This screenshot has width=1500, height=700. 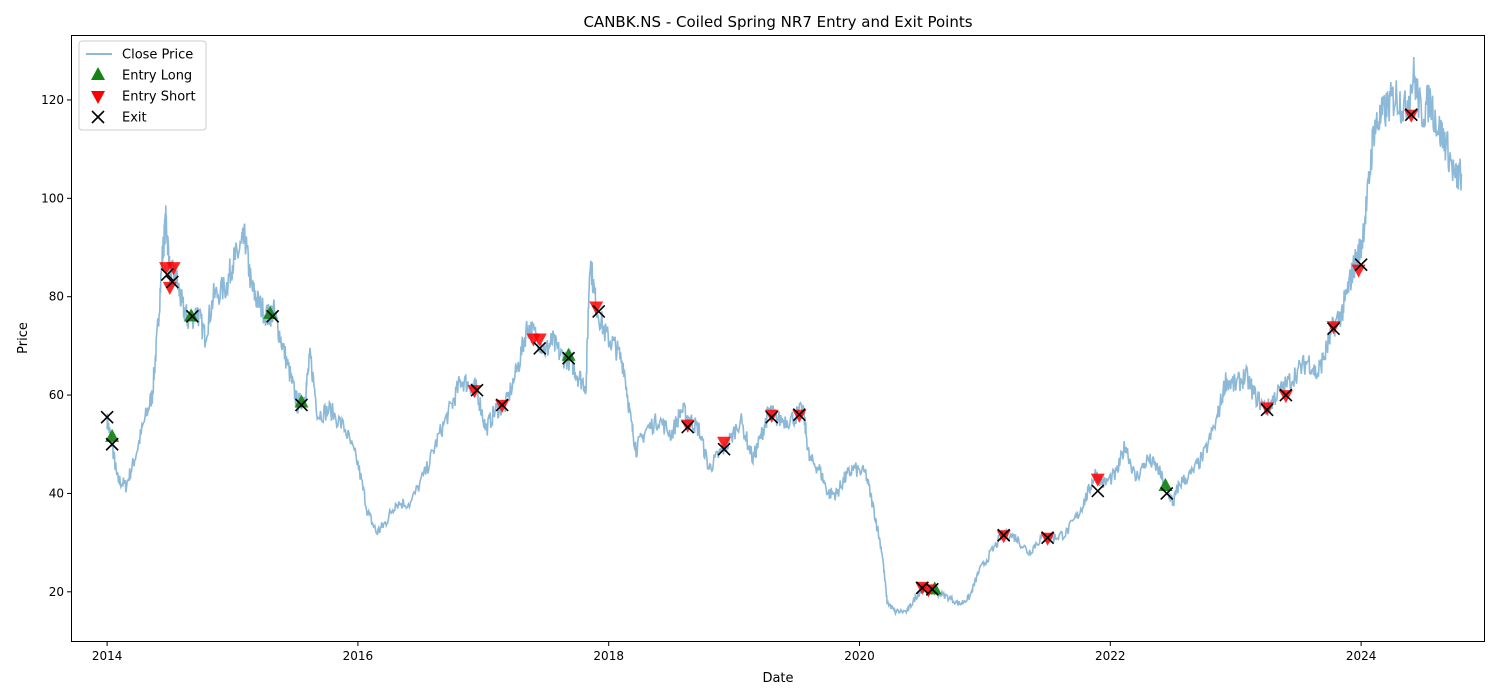 What do you see at coordinates (1361, 656) in the screenshot?
I see `x-tick-label: 2024` at bounding box center [1361, 656].